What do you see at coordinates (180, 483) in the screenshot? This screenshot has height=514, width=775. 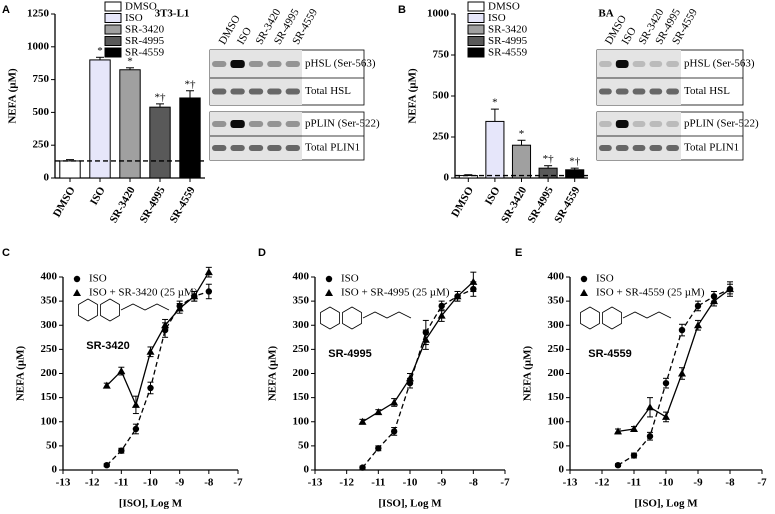 I see `x-tick-label: -9` at bounding box center [180, 483].